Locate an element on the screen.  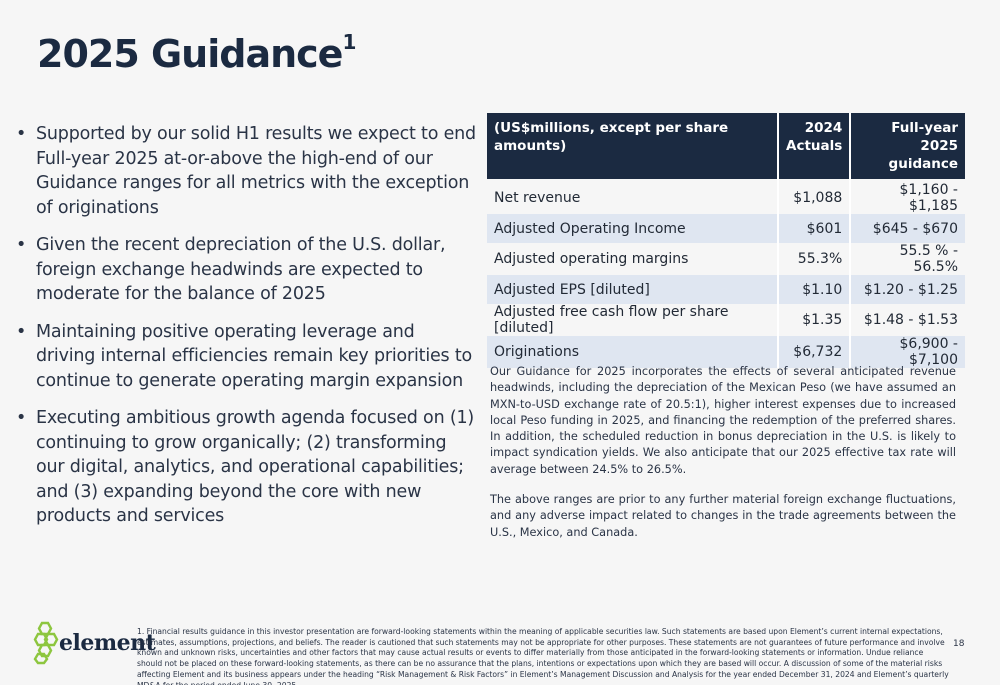
row-actual: $1.35 is located at coordinates (815, 320).